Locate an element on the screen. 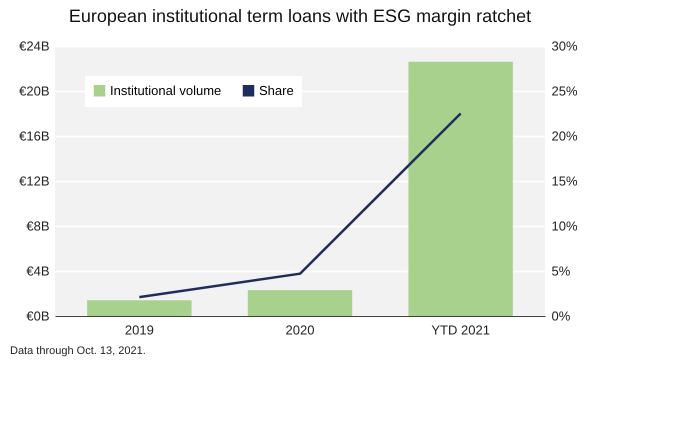 This screenshot has height=446, width=674. legend-label: Share is located at coordinates (276, 90).